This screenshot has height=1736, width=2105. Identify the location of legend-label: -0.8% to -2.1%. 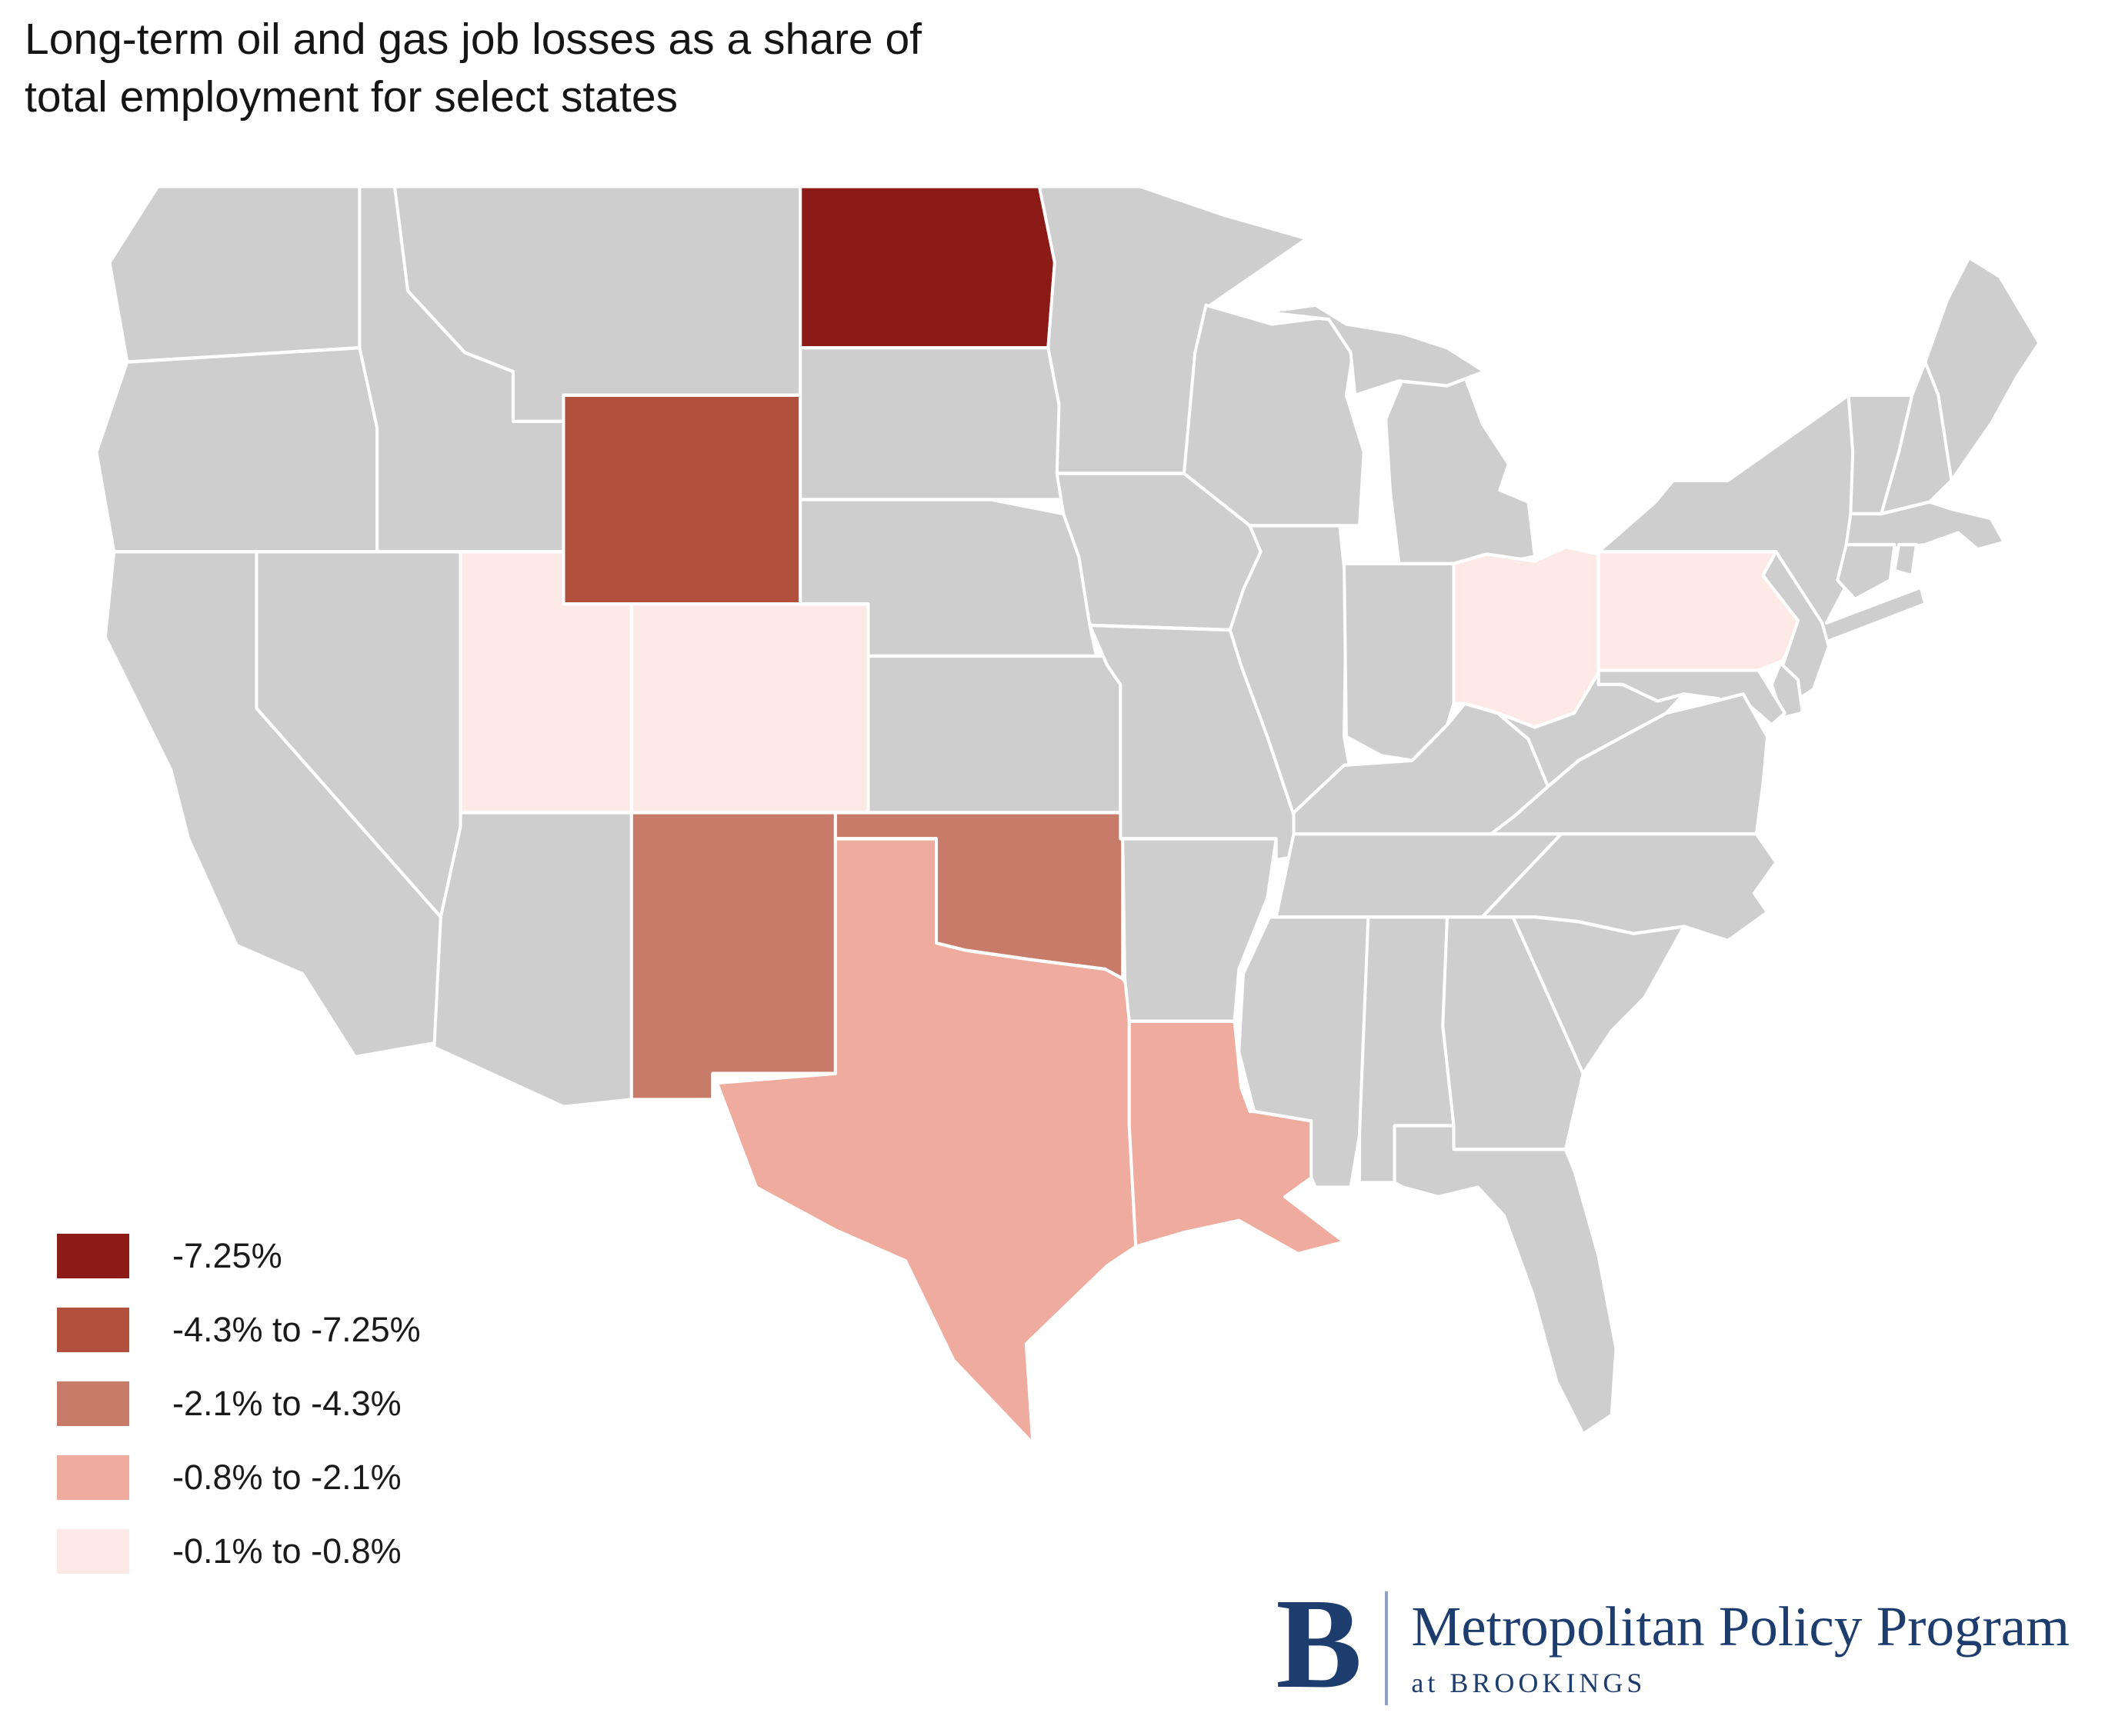
(287, 1477).